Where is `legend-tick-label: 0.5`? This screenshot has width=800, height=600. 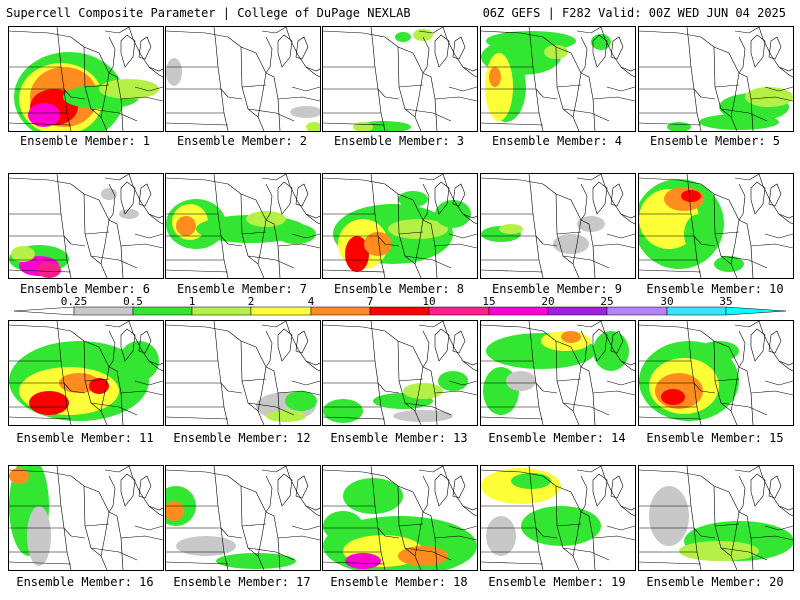
legend-tick-label: 0.5 is located at coordinates (133, 302).